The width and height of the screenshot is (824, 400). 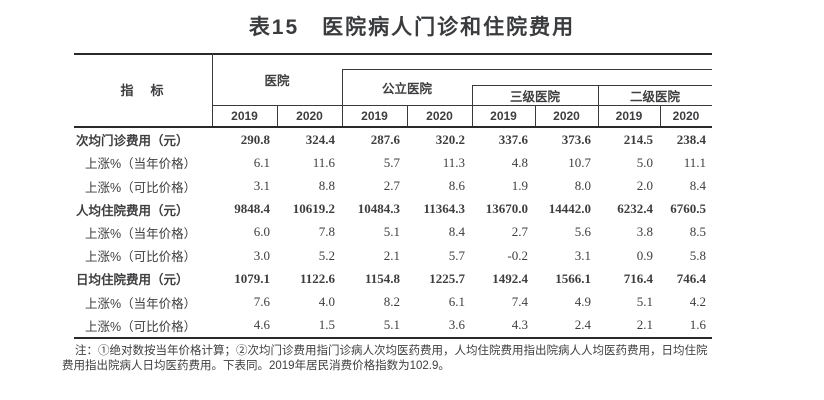 I want to click on cell-value: 11.3, so click(x=453, y=162).